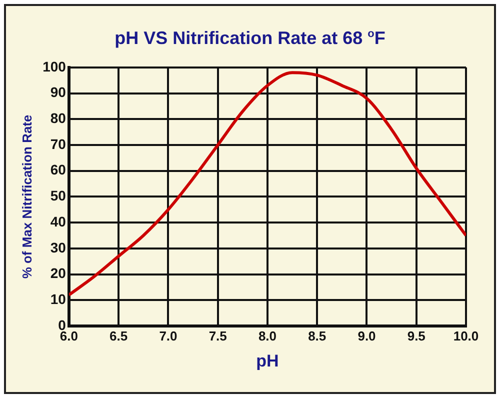 Image resolution: width=500 pixels, height=398 pixels. Describe the element at coordinates (58, 118) in the screenshot. I see `y-tick-label: 80` at that location.